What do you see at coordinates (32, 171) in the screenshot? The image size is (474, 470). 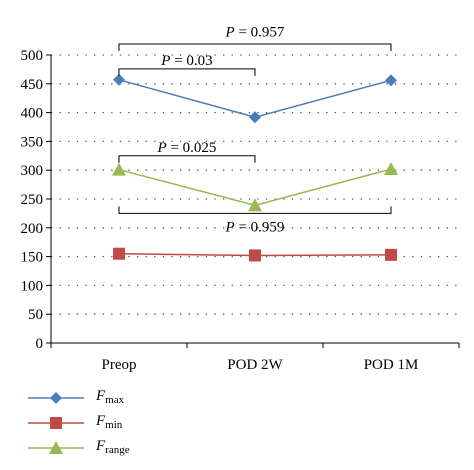 I see `y-tick-label: 300` at bounding box center [32, 171].